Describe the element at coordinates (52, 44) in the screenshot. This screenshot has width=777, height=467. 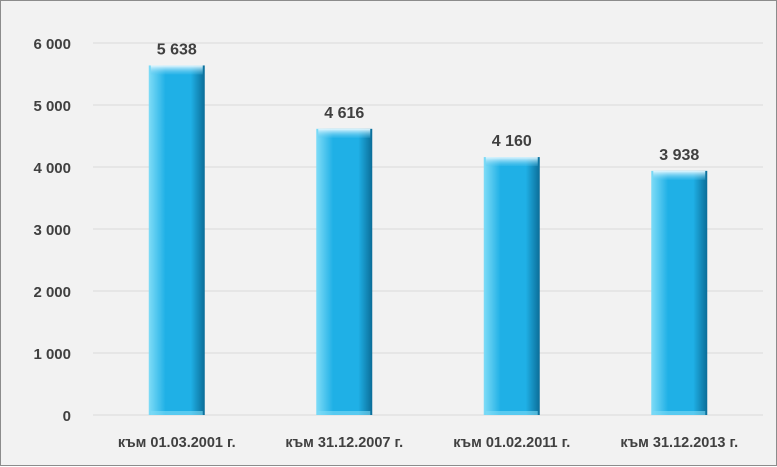
I see `y-tick-label: 6 000` at that location.